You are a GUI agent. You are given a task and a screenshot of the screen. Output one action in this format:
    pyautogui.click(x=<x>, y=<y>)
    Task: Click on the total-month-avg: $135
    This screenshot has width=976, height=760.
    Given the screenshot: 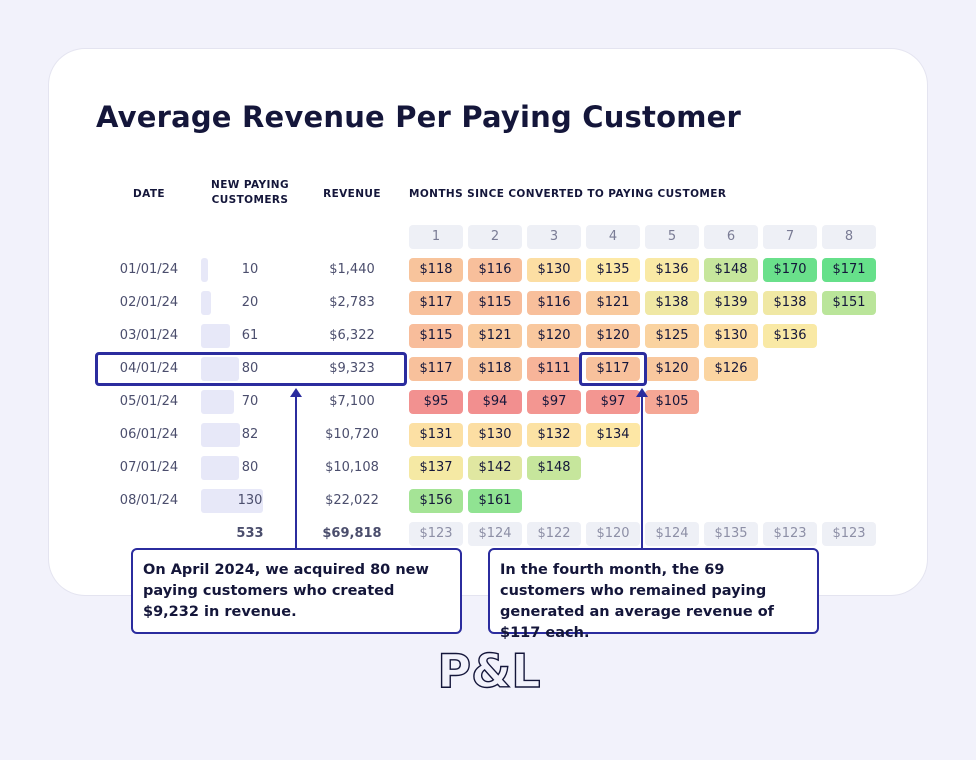 What is the action you would take?
    pyautogui.click(x=731, y=534)
    